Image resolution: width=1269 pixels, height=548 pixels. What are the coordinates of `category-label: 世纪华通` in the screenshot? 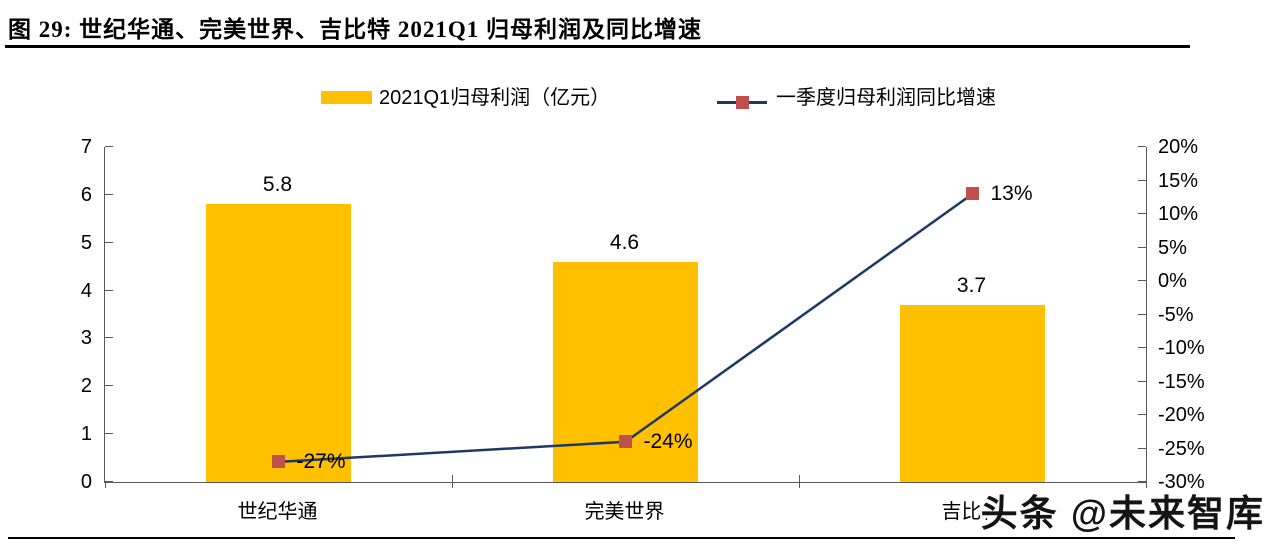 It's located at (277, 512).